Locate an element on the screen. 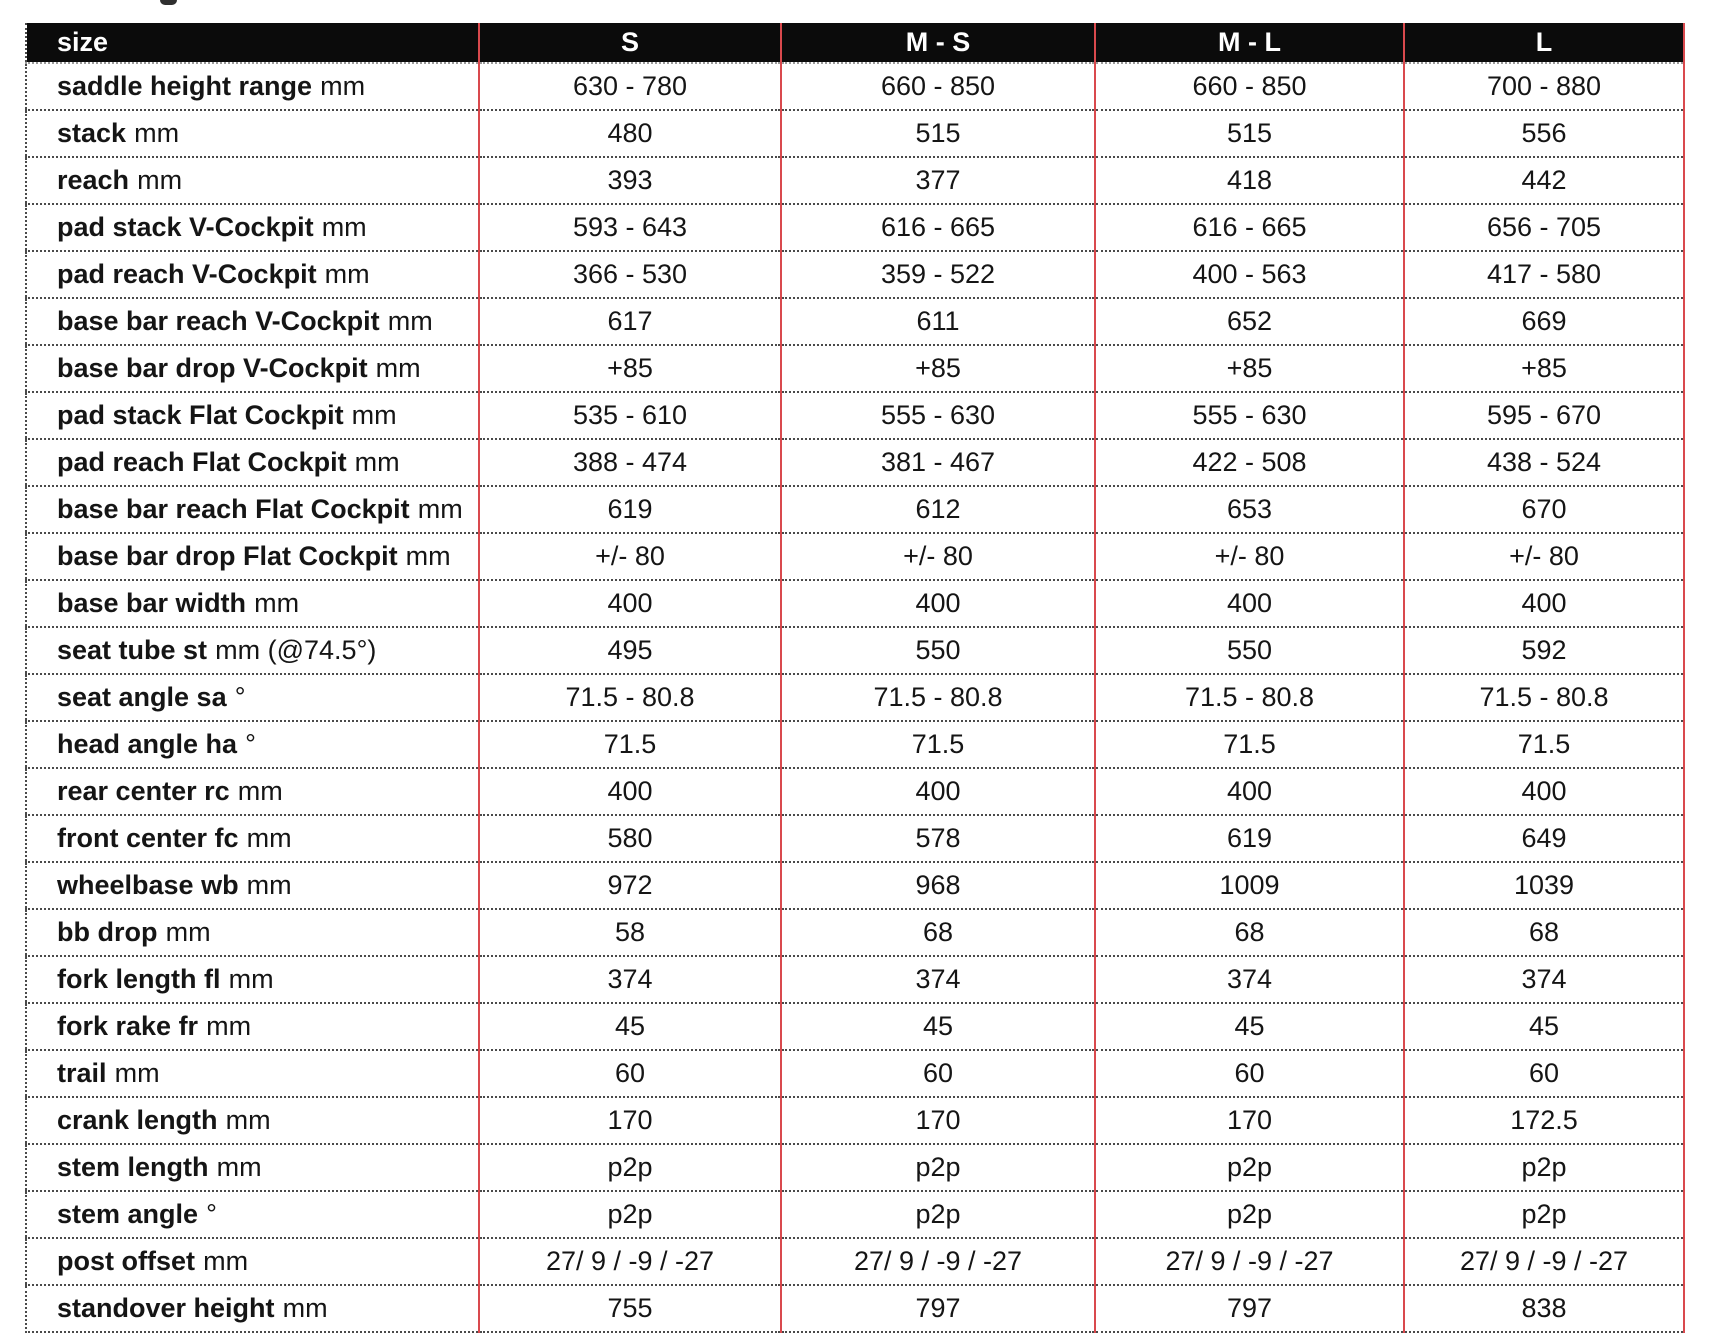 This screenshot has width=1712, height=1333. row-label-bold: seat angle sa is located at coordinates (142, 696).